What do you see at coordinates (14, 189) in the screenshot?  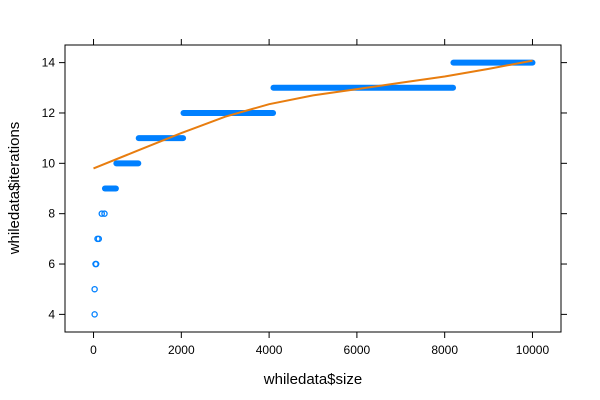 I see `y-axis-title: whiledata$iterations` at bounding box center [14, 189].